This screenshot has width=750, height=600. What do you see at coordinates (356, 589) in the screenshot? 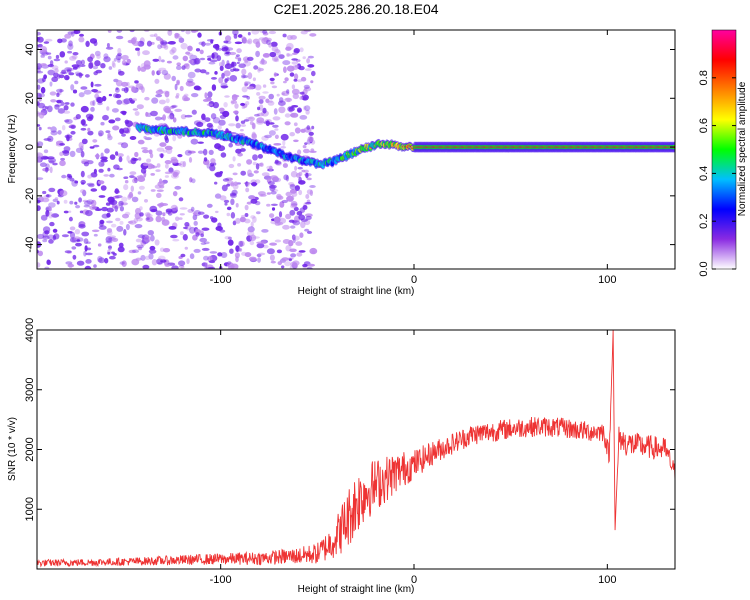
I see `snr-xlabel: Height of straight line (km)` at bounding box center [356, 589].